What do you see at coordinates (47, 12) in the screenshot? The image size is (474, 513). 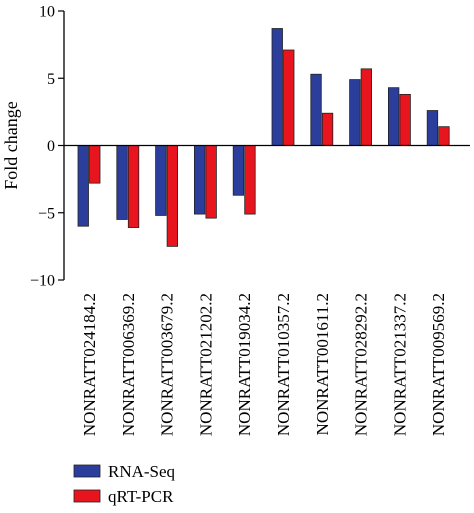 I see `y-tick-label-1: 10` at bounding box center [47, 12].